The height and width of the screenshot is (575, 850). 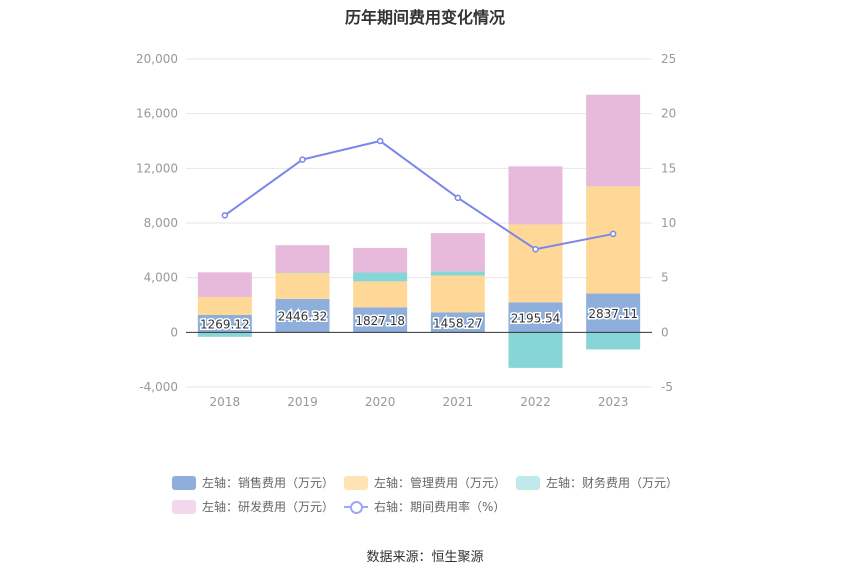 I want to click on x-tick-label: 2019, so click(x=302, y=402).